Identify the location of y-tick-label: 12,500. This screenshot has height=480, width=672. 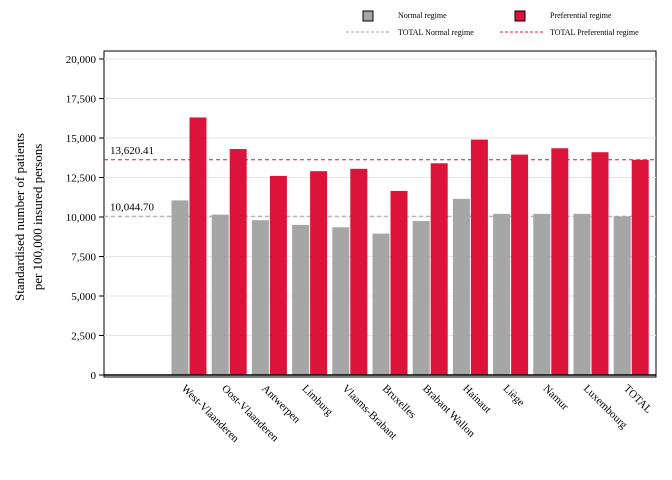
(81, 179).